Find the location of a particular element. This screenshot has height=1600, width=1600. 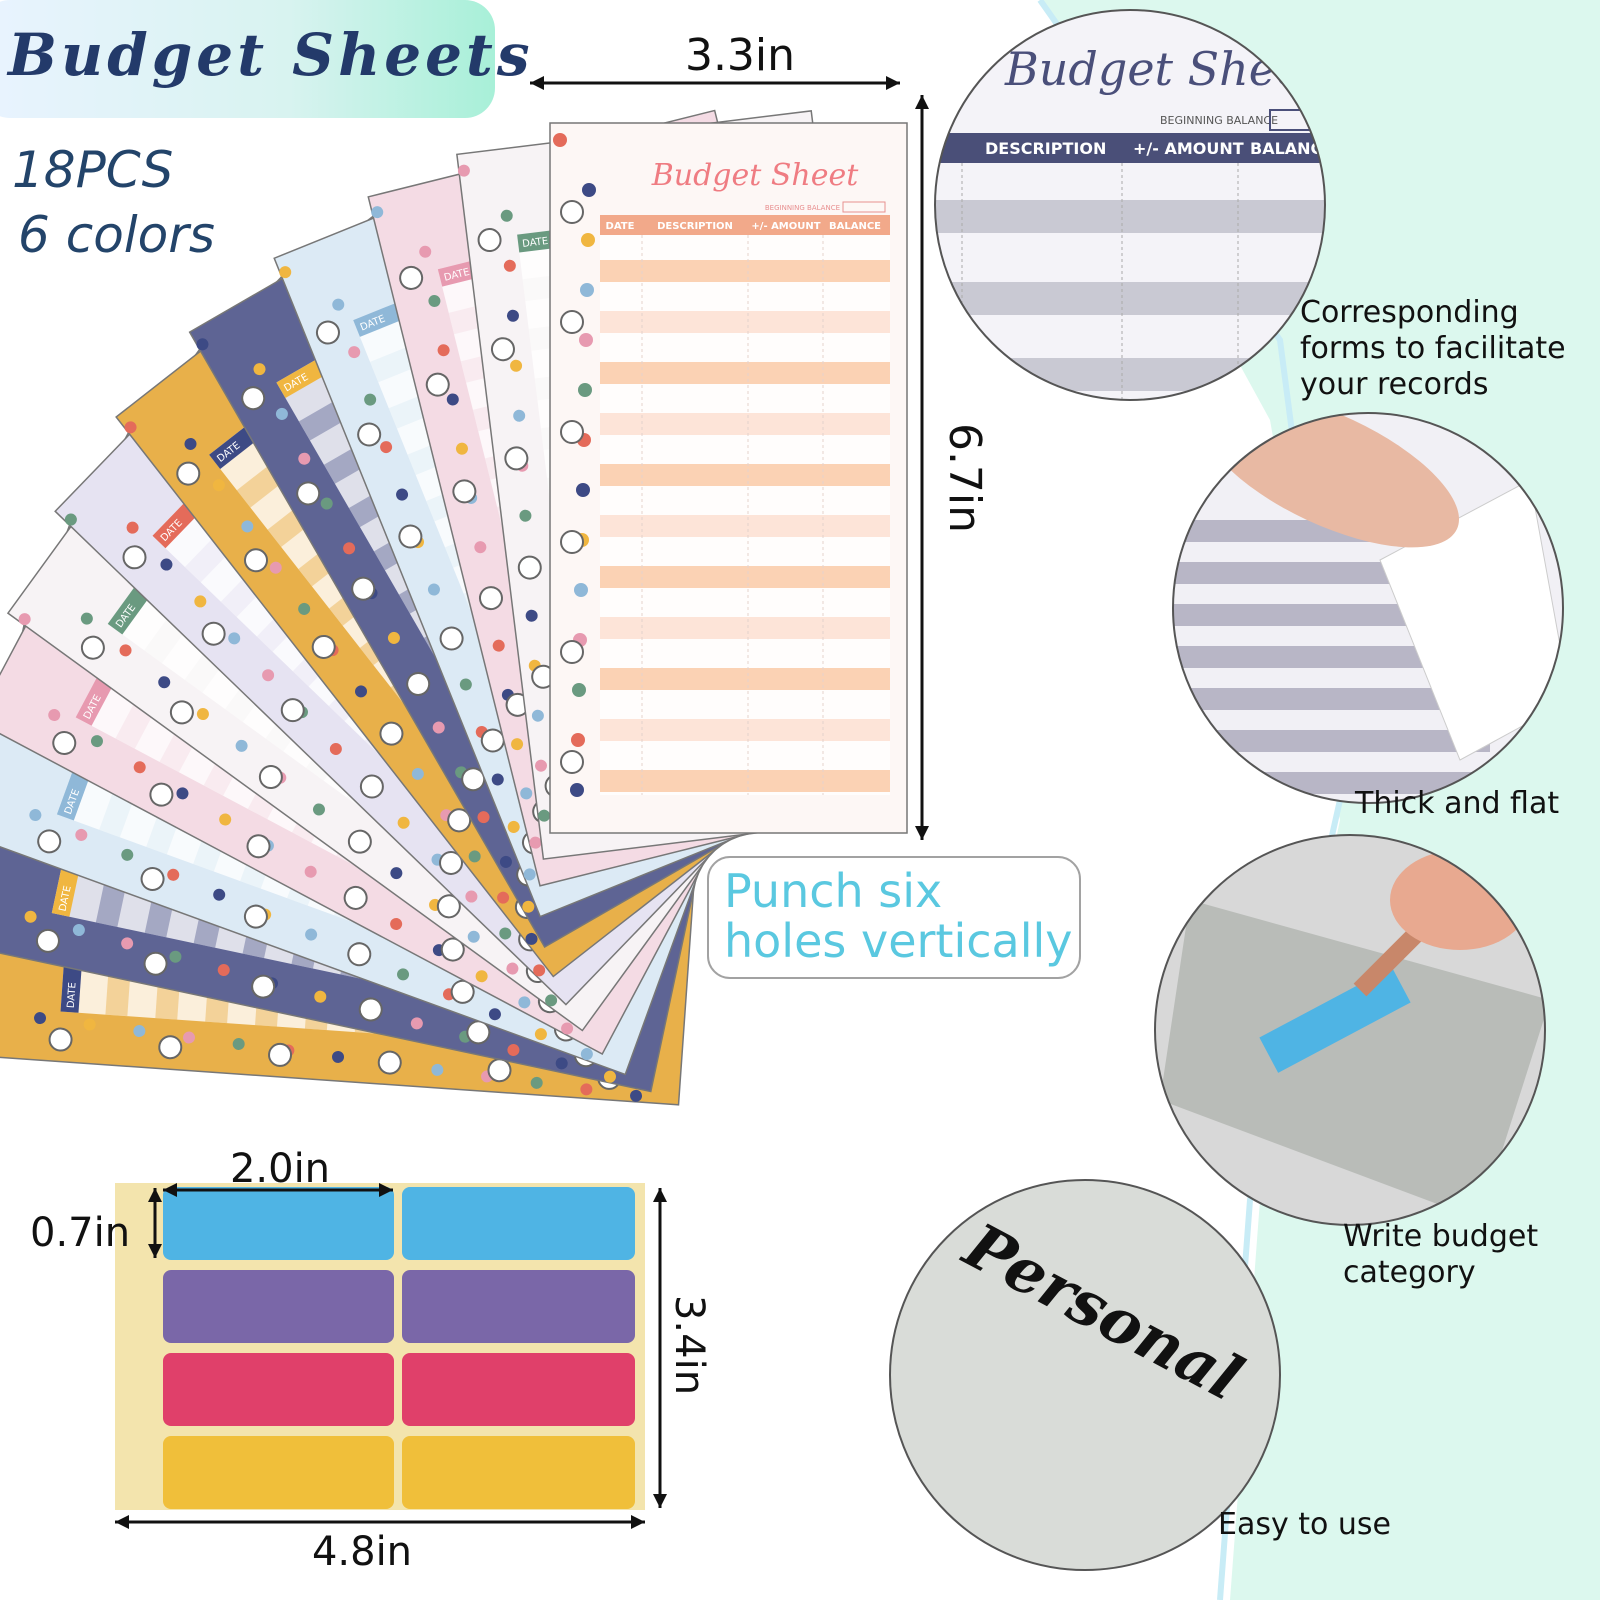

feature-caption: category is located at coordinates (1409, 1272).